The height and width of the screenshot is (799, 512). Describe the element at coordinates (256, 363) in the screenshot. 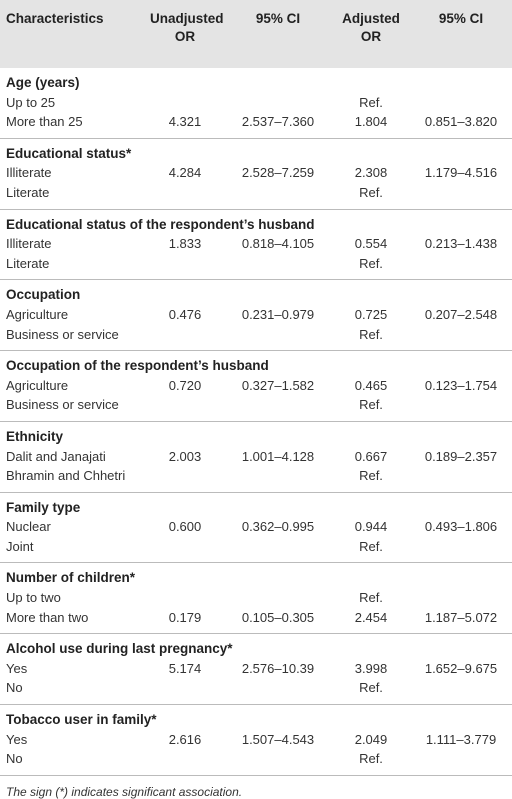

I see `section-row: Occupation of the respondent’s husband` at that location.